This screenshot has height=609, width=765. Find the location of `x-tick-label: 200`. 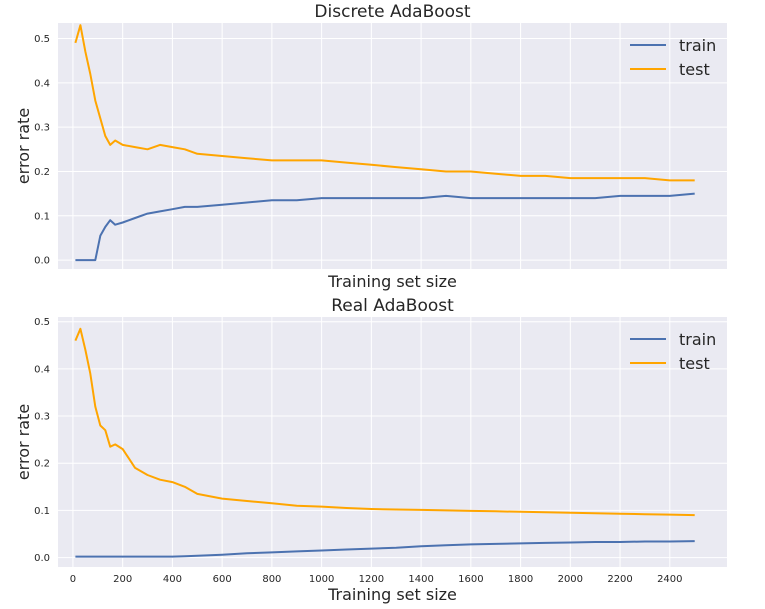

x-tick-label: 200 is located at coordinates (122, 579).